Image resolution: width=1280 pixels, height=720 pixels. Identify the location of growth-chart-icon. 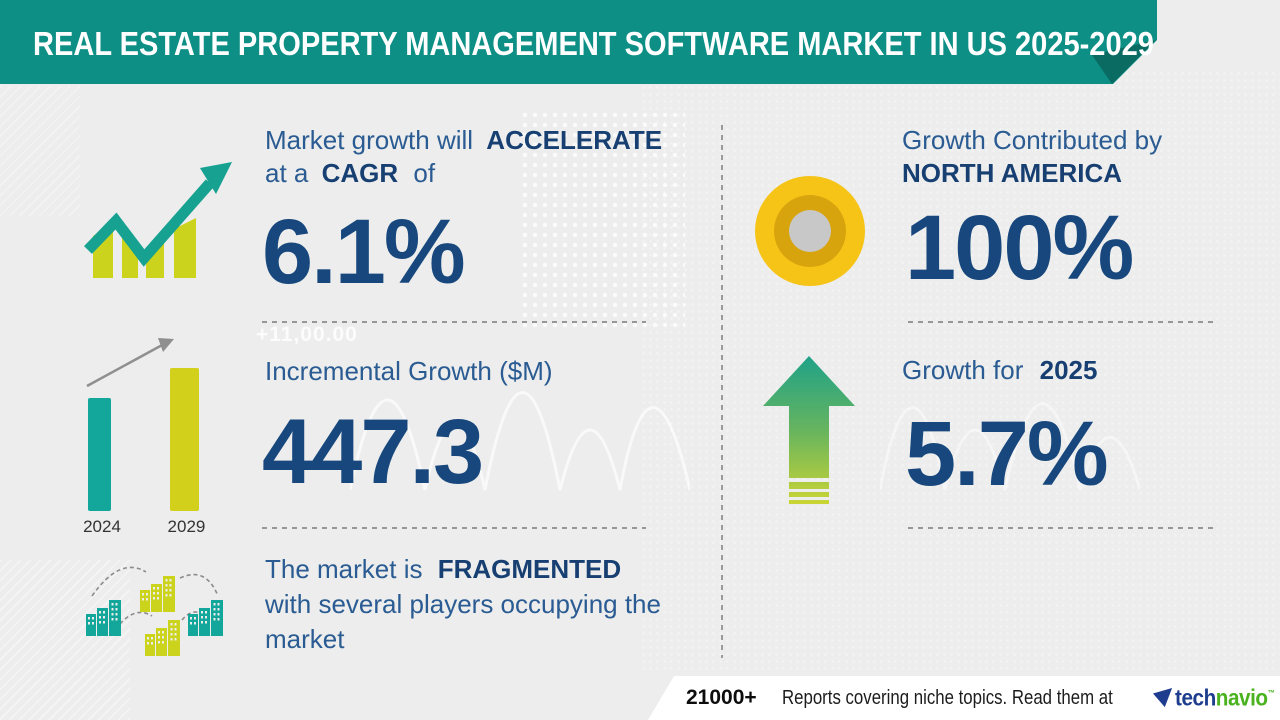
(158, 220).